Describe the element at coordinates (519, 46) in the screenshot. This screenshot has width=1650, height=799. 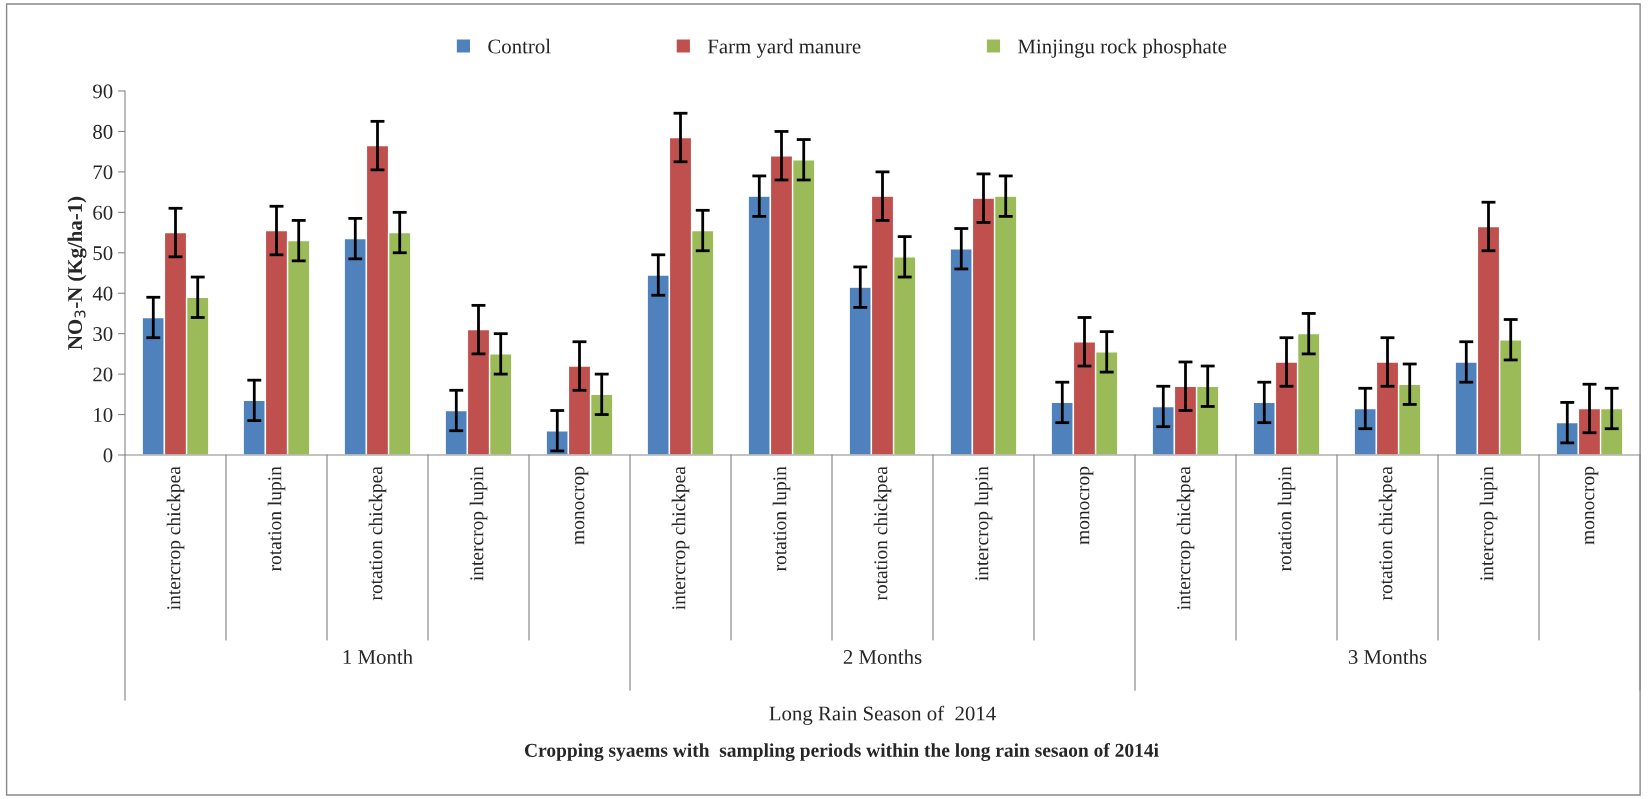
I see `legend-label: Control` at that location.